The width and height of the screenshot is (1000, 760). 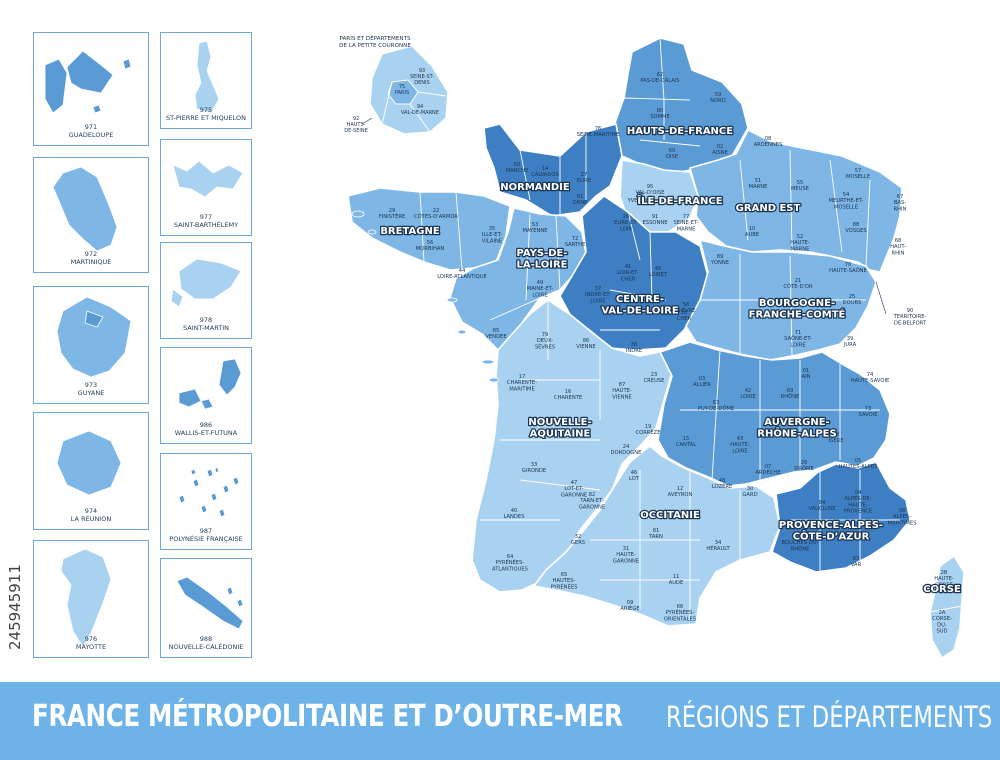 What do you see at coordinates (630, 603) in the screenshot?
I see `department-label-line: 09` at bounding box center [630, 603].